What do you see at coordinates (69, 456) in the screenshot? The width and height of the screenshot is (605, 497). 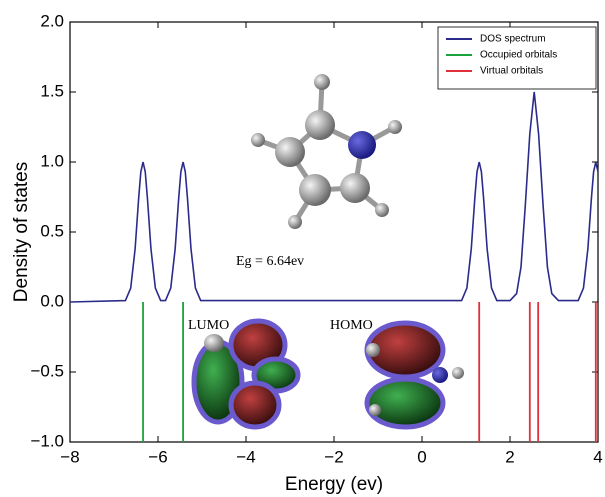 I see `x-tick-label: −8` at bounding box center [69, 456].